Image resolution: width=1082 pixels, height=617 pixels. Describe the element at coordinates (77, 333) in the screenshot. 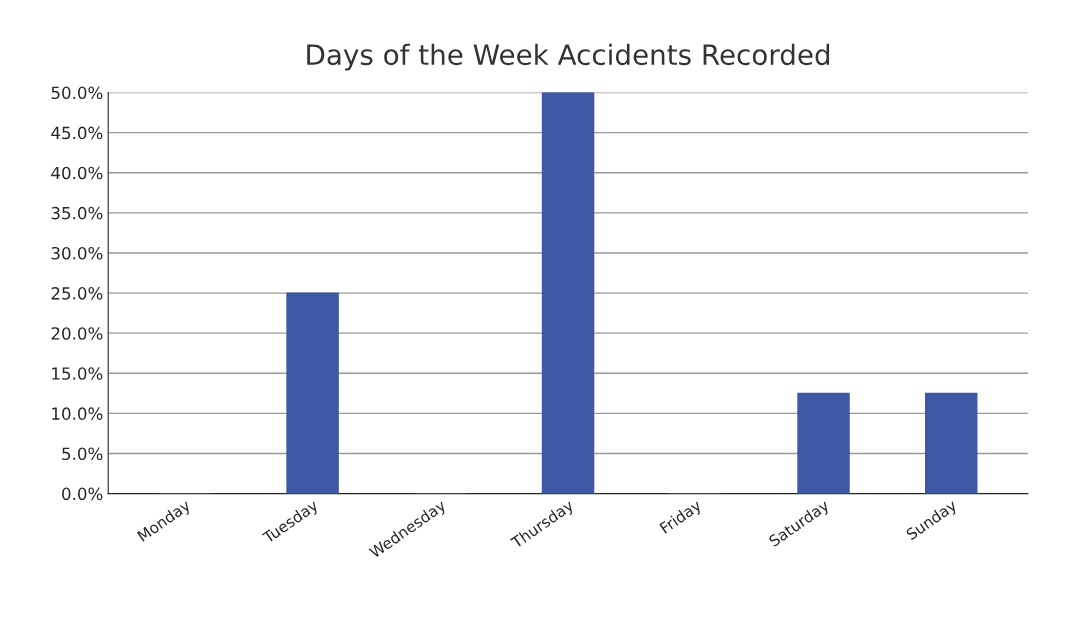

I see `y-tick-label: 20.0%` at that location.